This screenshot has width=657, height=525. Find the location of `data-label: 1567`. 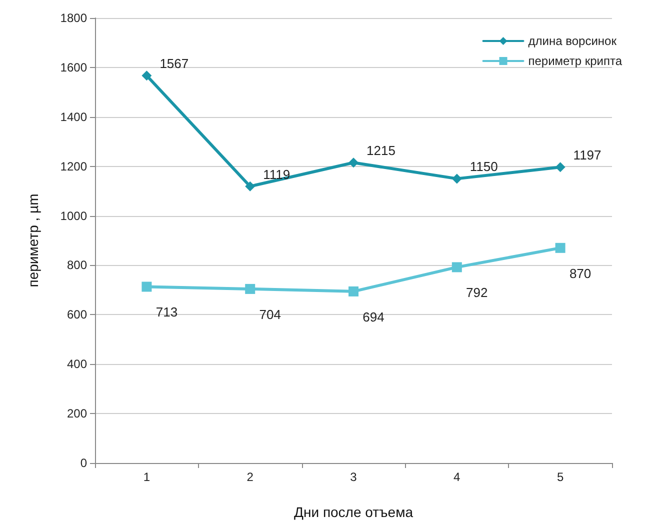

data-label: 1567 is located at coordinates (174, 64).